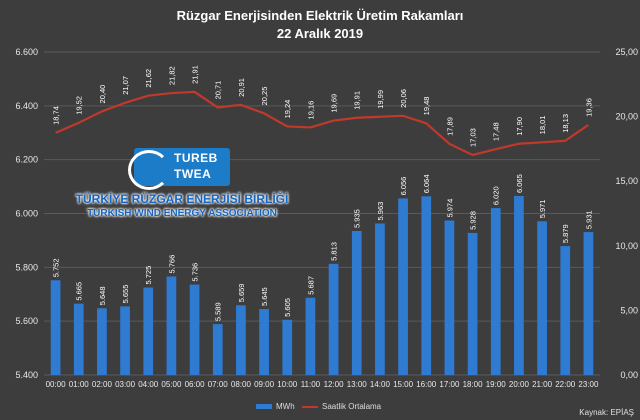 The height and width of the screenshot is (420, 640). I want to click on line-data-label: 18,74, so click(56, 115).